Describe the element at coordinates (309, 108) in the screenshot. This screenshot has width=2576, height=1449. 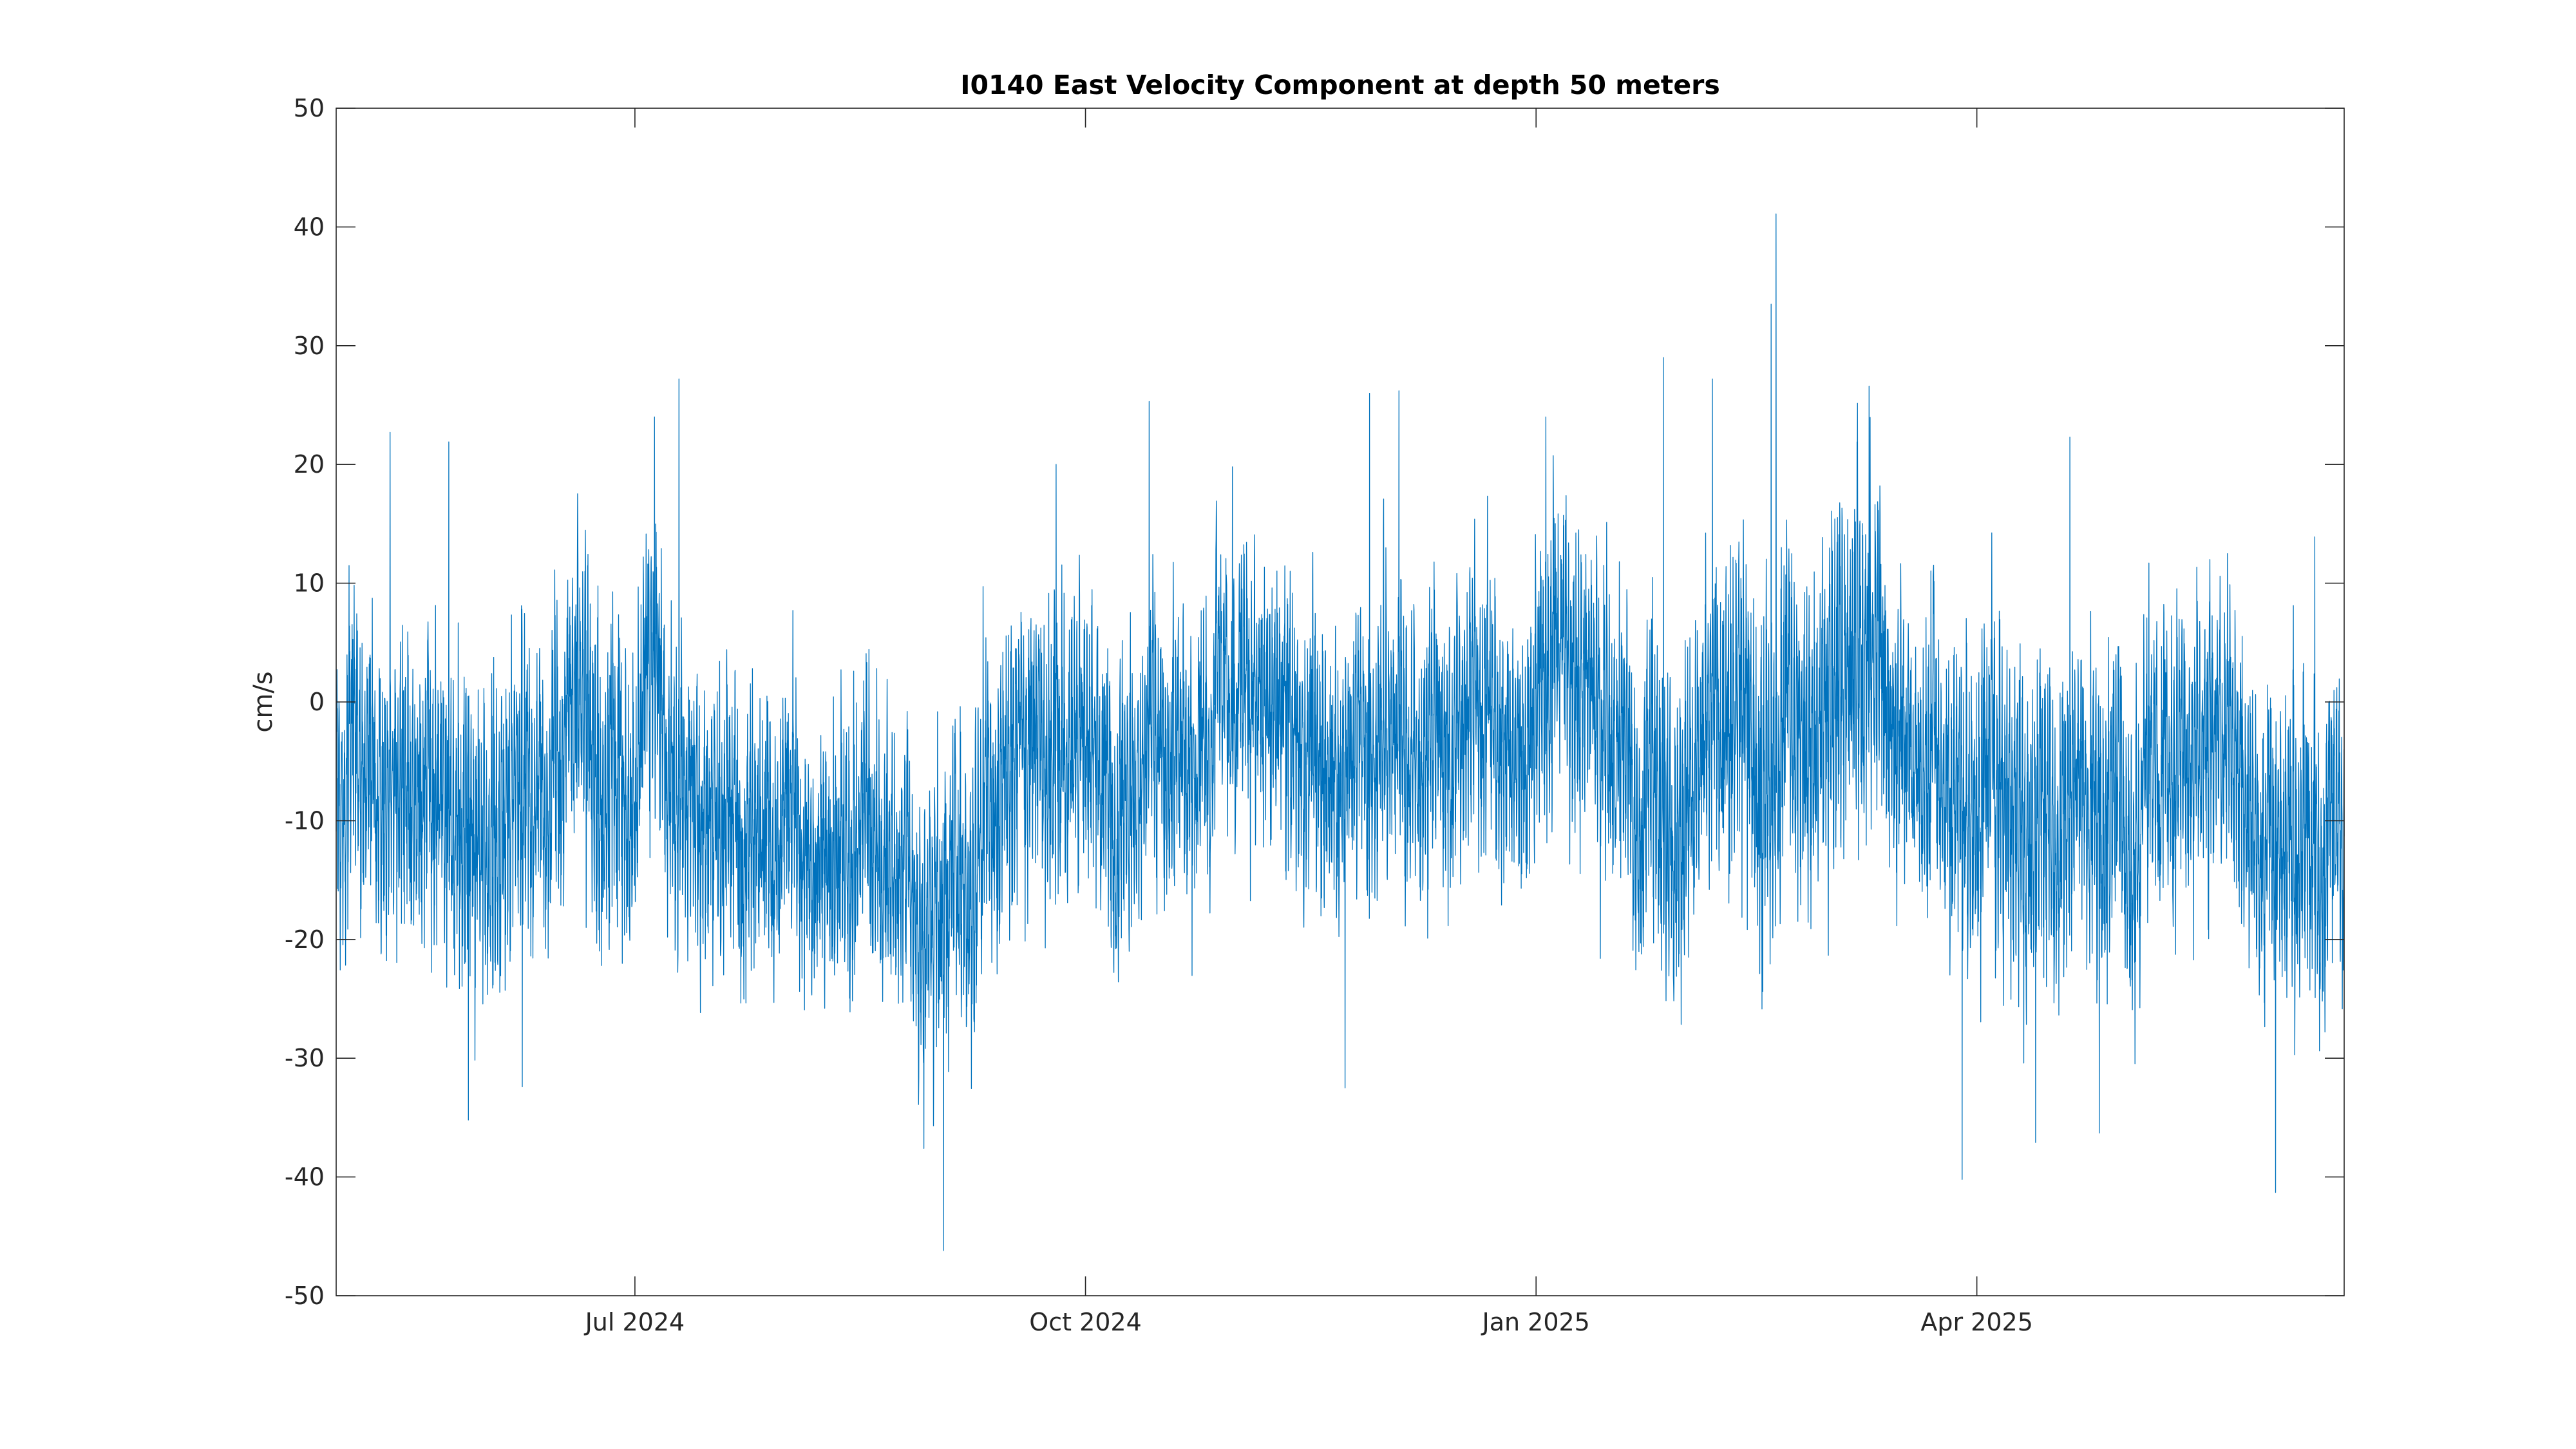
I see `y-tick-label: 50` at that location.